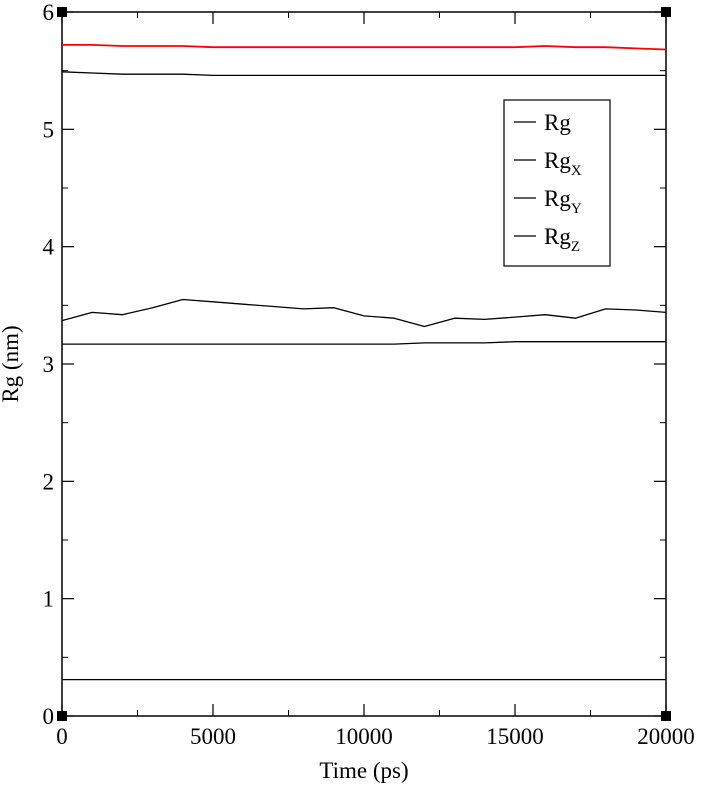 The width and height of the screenshot is (702, 786). I want to click on legend-label: RgY, so click(563, 201).